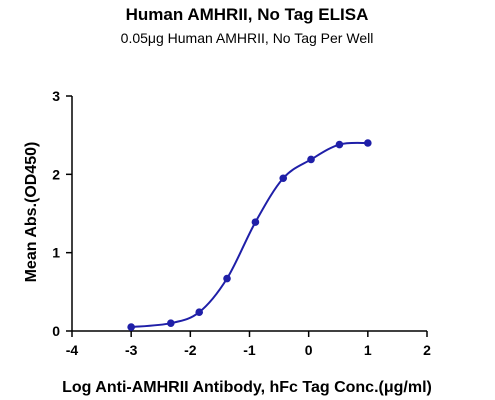 Image resolution: width=495 pixels, height=400 pixels. Describe the element at coordinates (131, 350) in the screenshot. I see `x-tick-label: -3` at that location.